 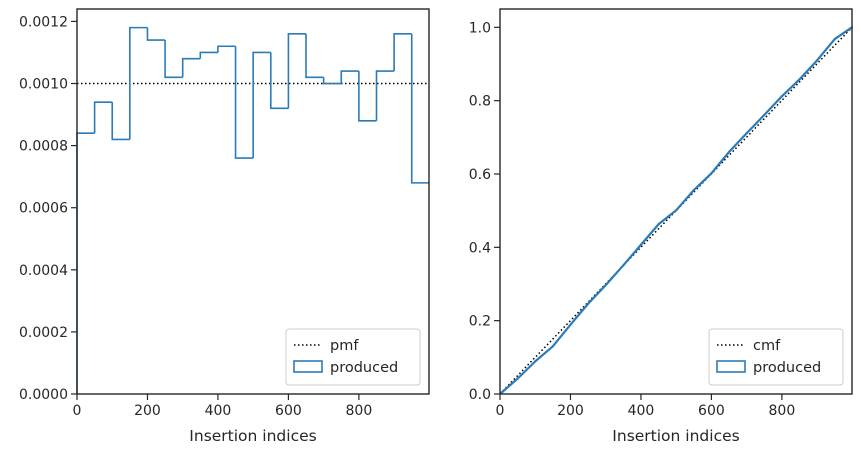 What do you see at coordinates (480, 175) in the screenshot?
I see `y-tick-label: 0.6` at bounding box center [480, 175].